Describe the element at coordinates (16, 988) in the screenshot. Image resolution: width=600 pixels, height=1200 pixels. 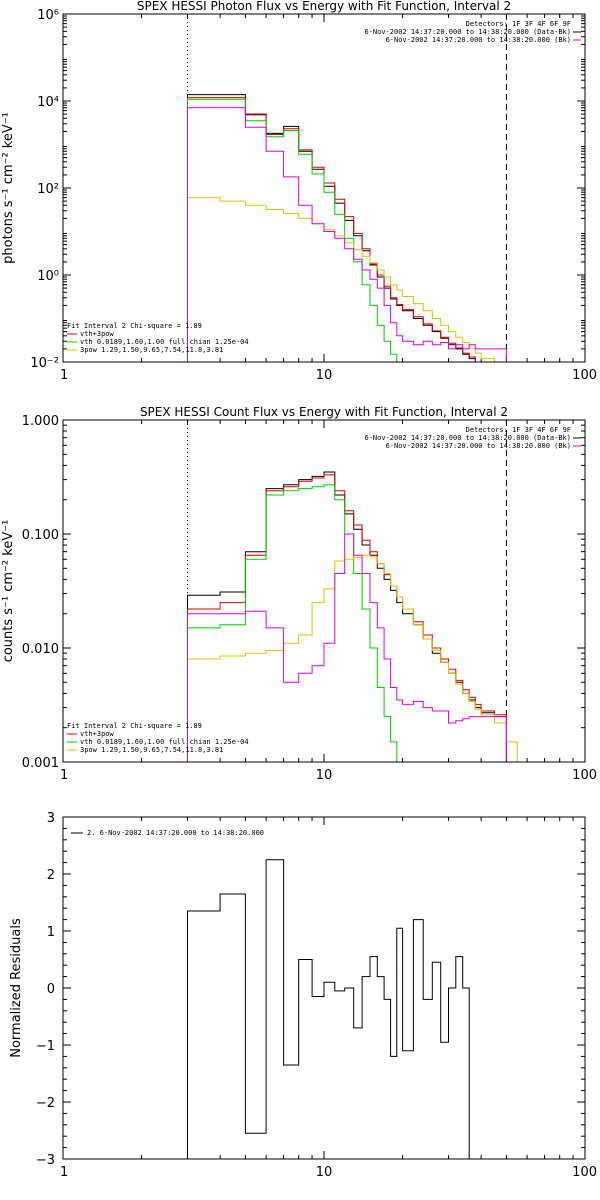
I see `y-axis-label: Normalized Residuals` at that location.